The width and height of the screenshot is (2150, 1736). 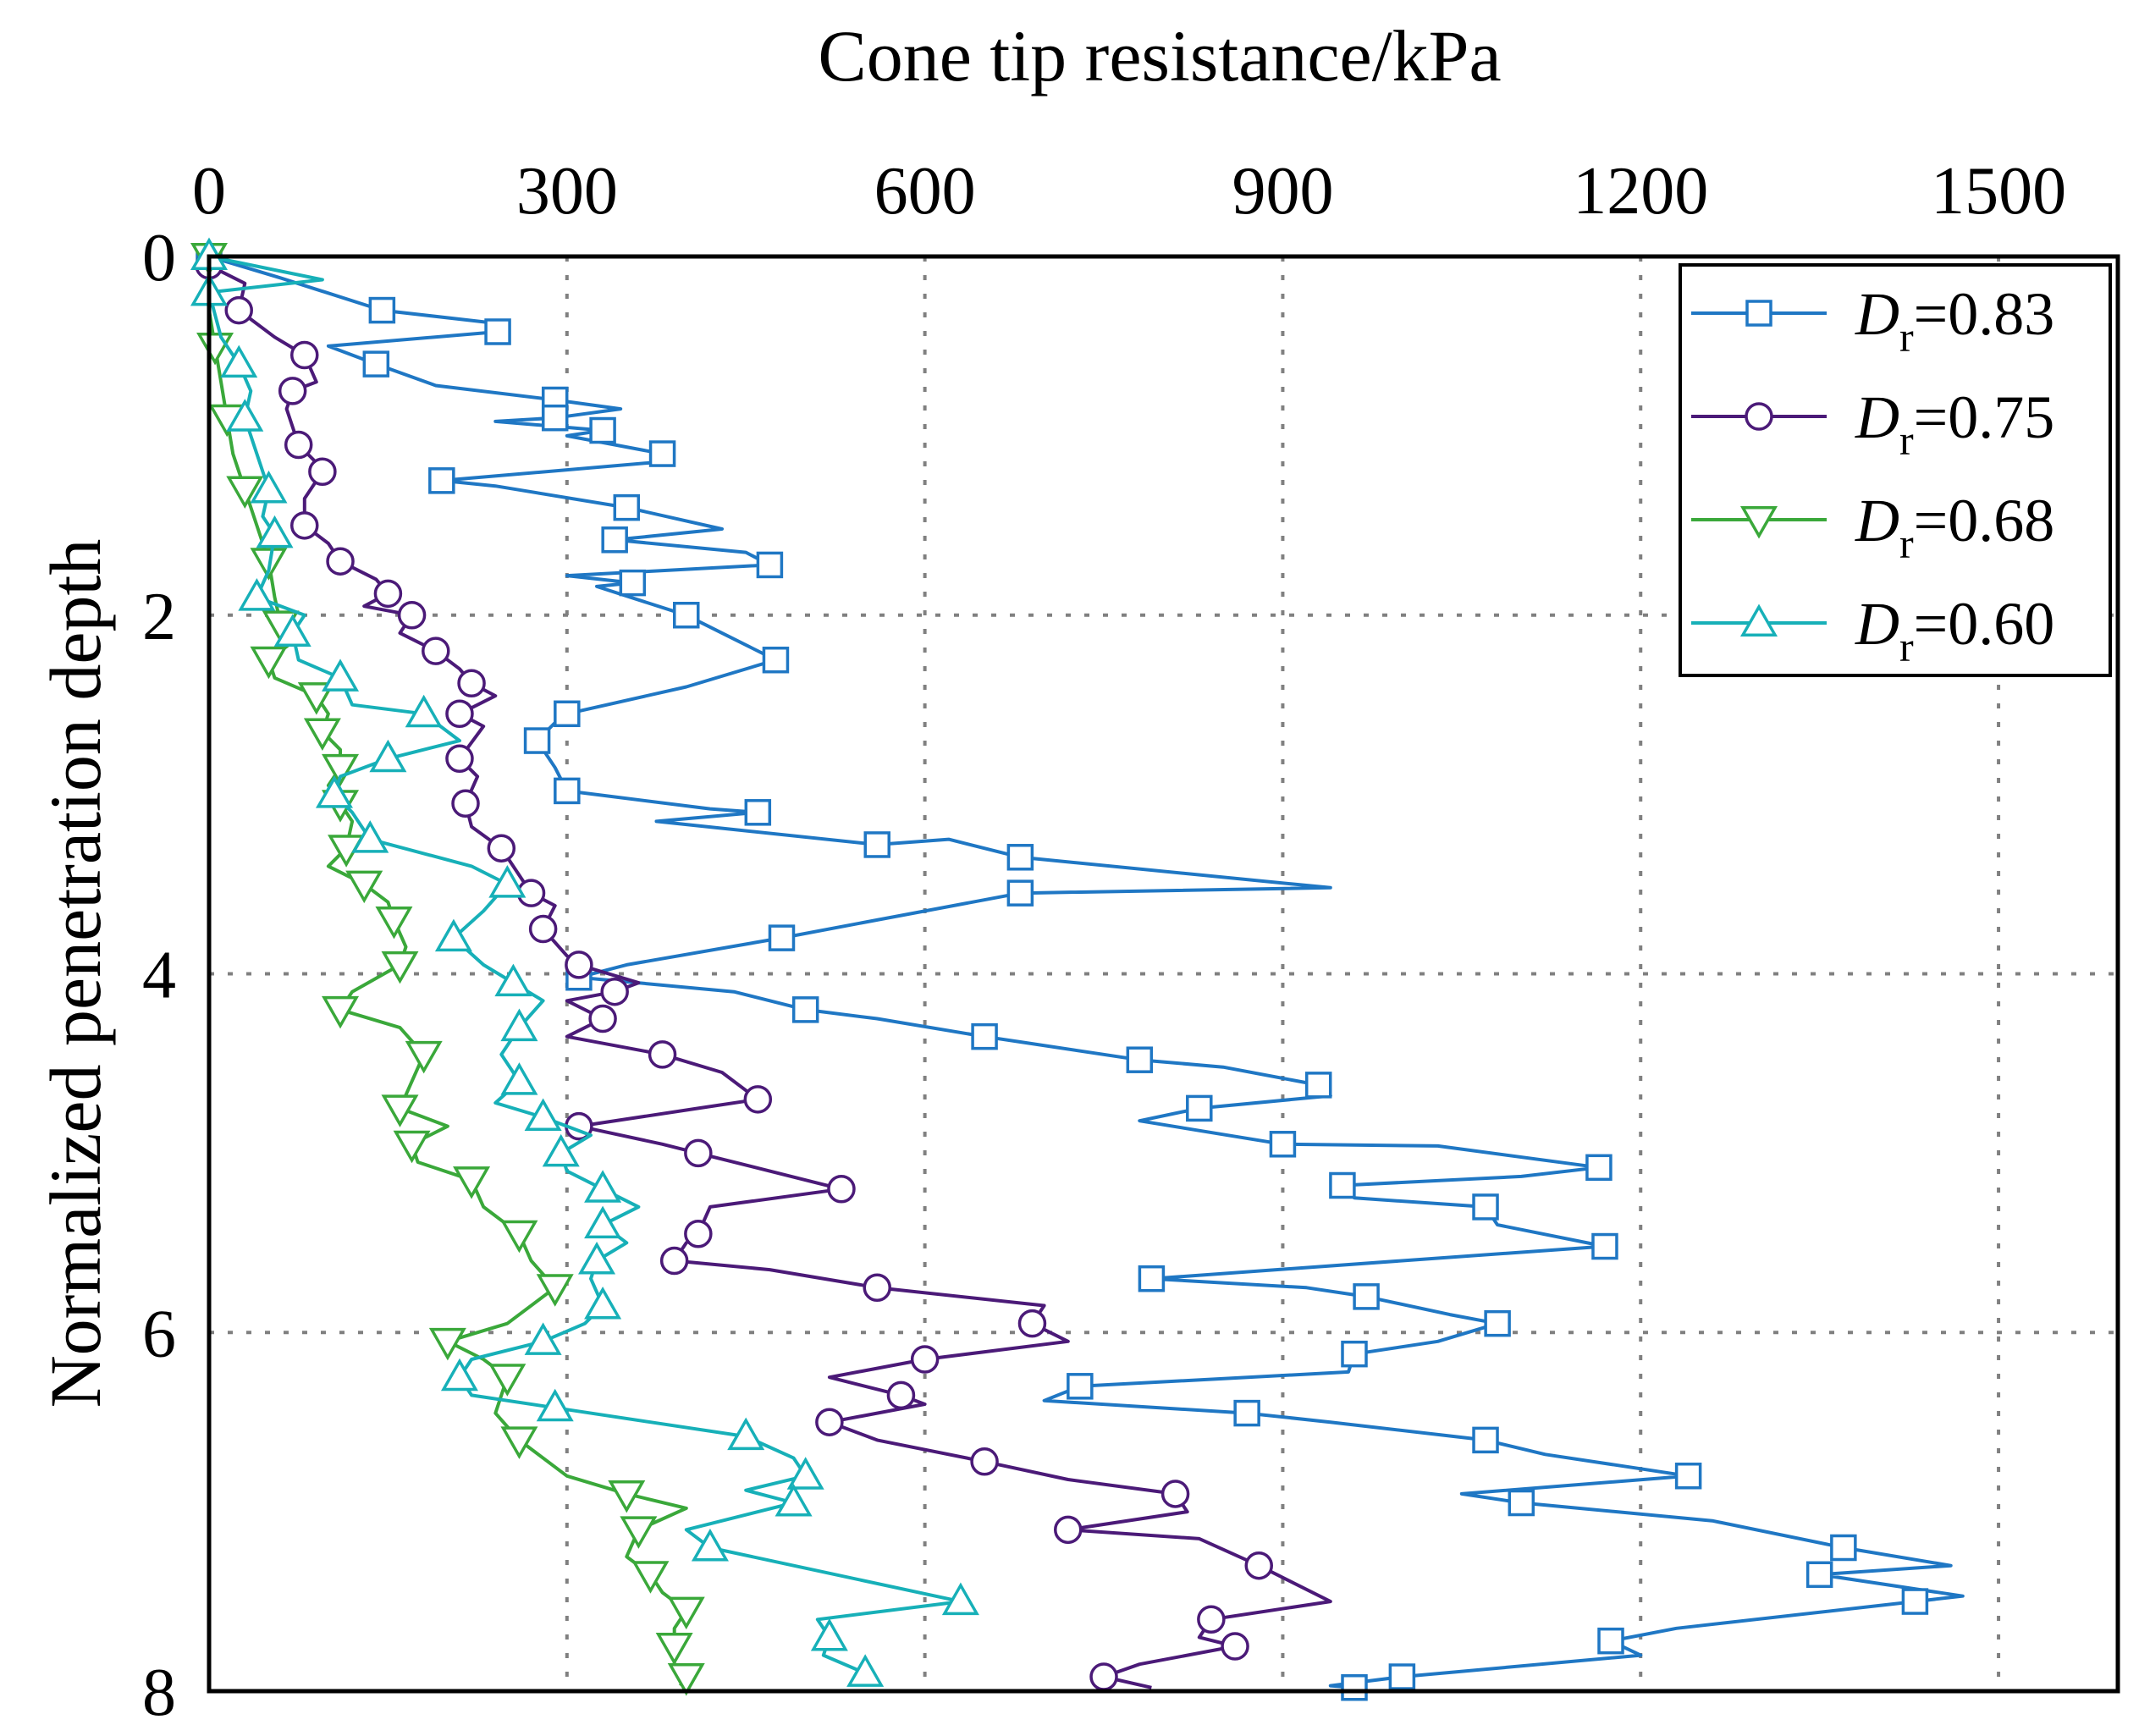 What do you see at coordinates (159, 258) in the screenshot?
I see `y-tick-label: 0` at bounding box center [159, 258].